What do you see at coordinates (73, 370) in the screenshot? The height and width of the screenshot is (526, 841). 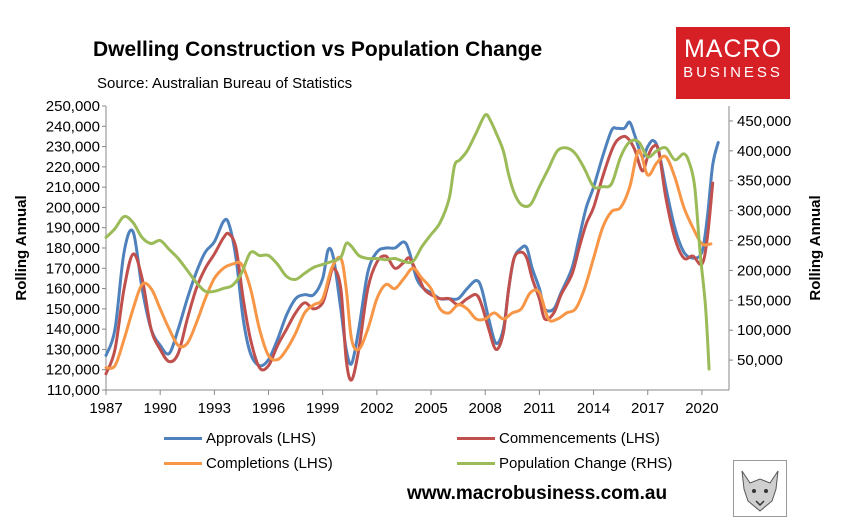 I see `y-tick-label-left: 120,000` at bounding box center [73, 370].